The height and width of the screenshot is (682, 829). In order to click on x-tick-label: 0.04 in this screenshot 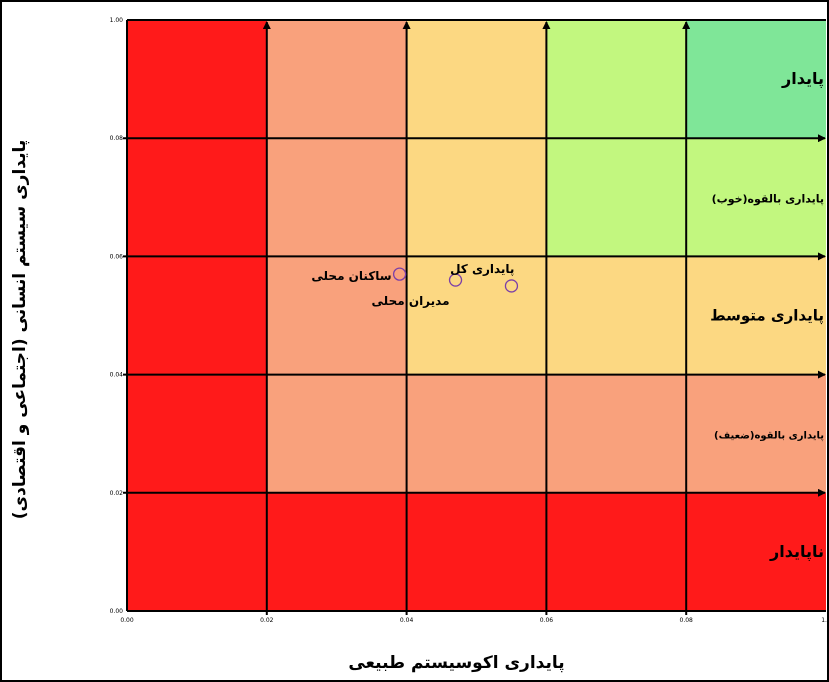, I will do `click(407, 620)`.